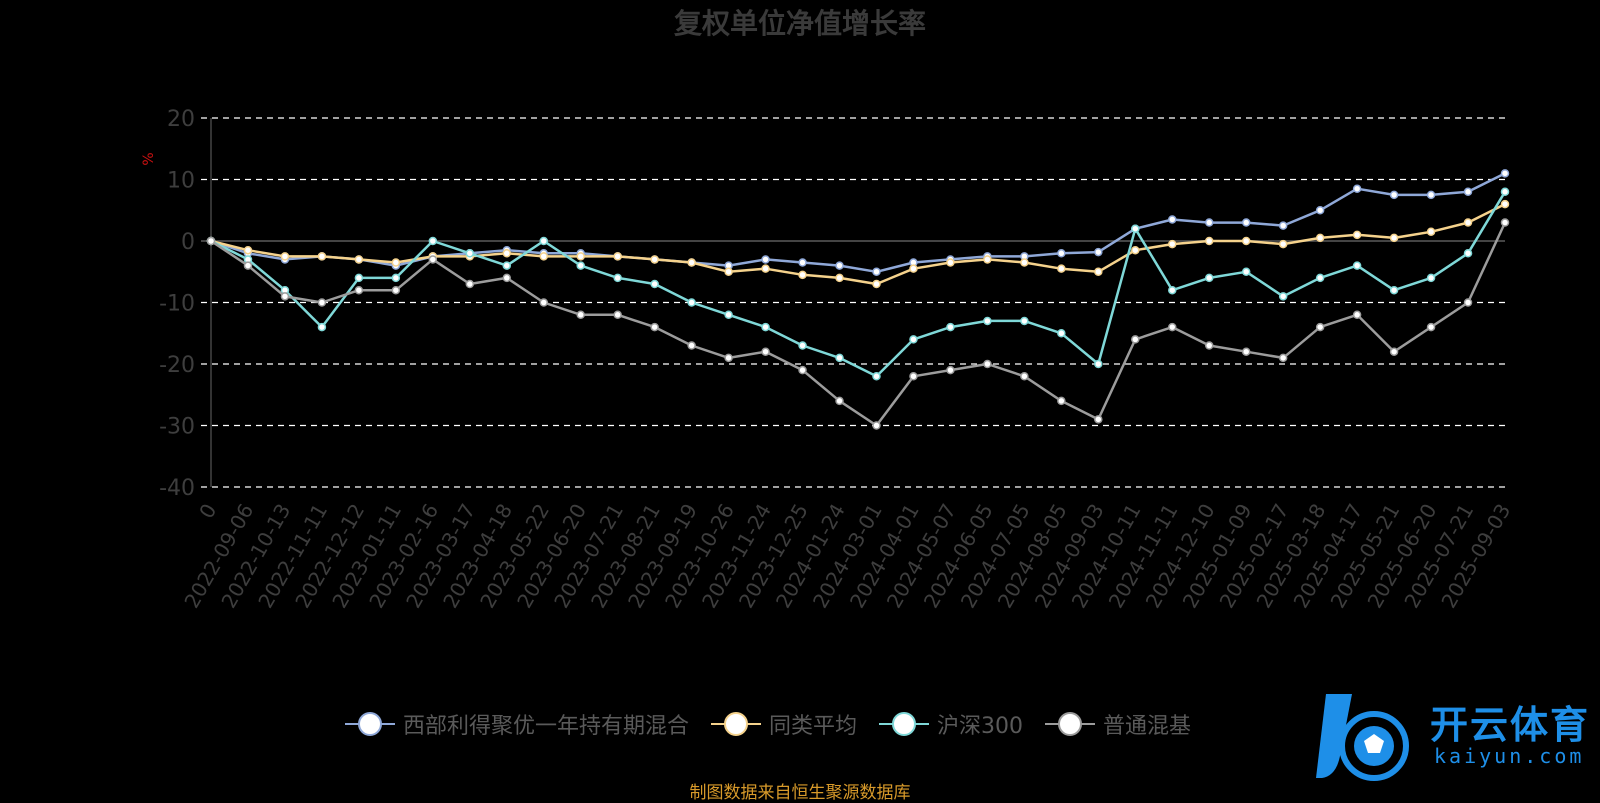 Image resolution: width=1600 pixels, height=803 pixels. What do you see at coordinates (181, 181) in the screenshot?
I see `y-tick-label: 10` at bounding box center [181, 181].